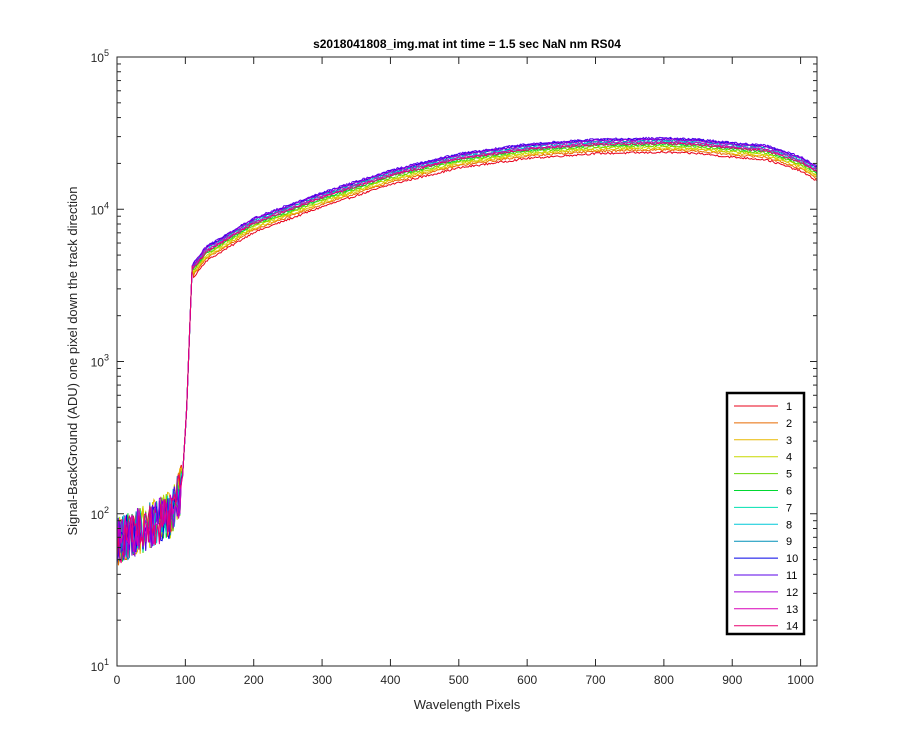 This screenshot has width=900, height=750. What do you see at coordinates (800, 680) in the screenshot?
I see `x-tick-label: 1000` at bounding box center [800, 680].